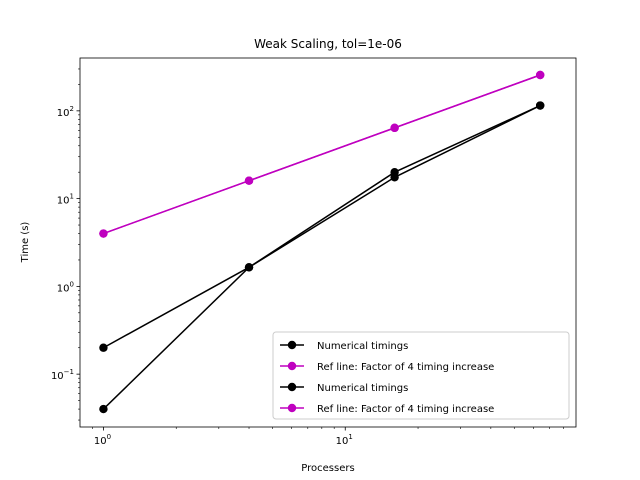  Describe the element at coordinates (25, 243) in the screenshot. I see `y-axis-label: Time (s)` at that location.